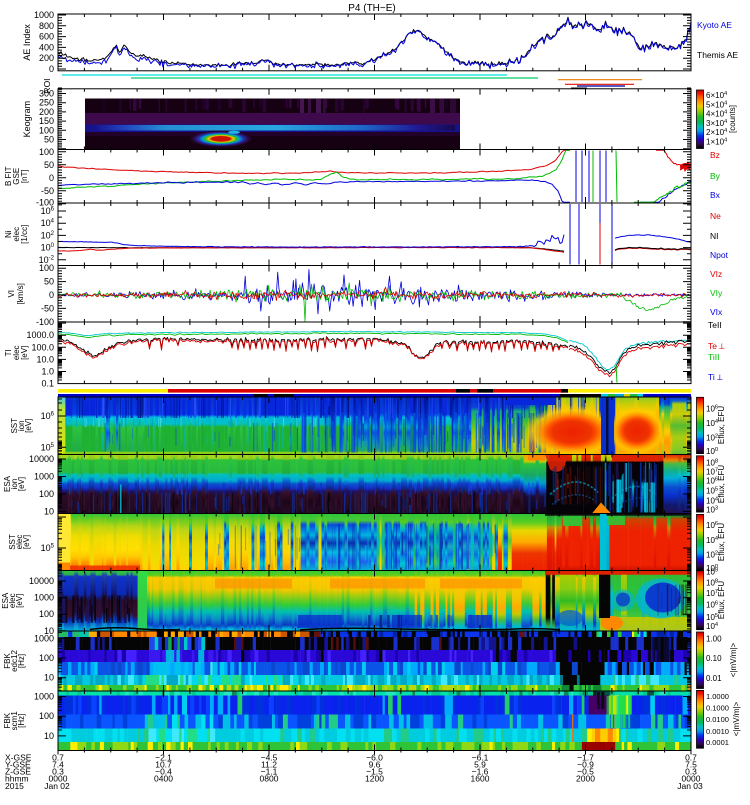 This screenshot has width=750, height=805. I want to click on svg-text: -100, so click(45, 322).